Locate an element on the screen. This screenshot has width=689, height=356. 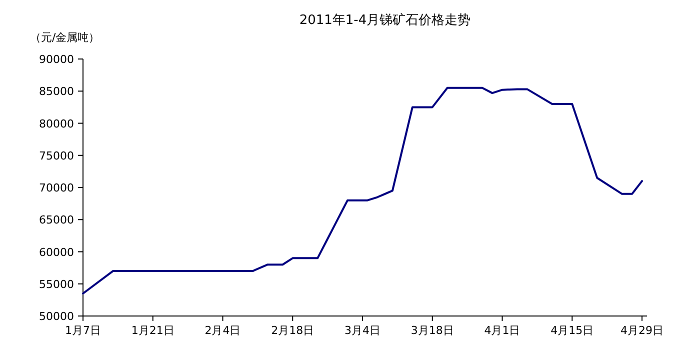
y-tick-label: 80000 is located at coordinates (56, 123).